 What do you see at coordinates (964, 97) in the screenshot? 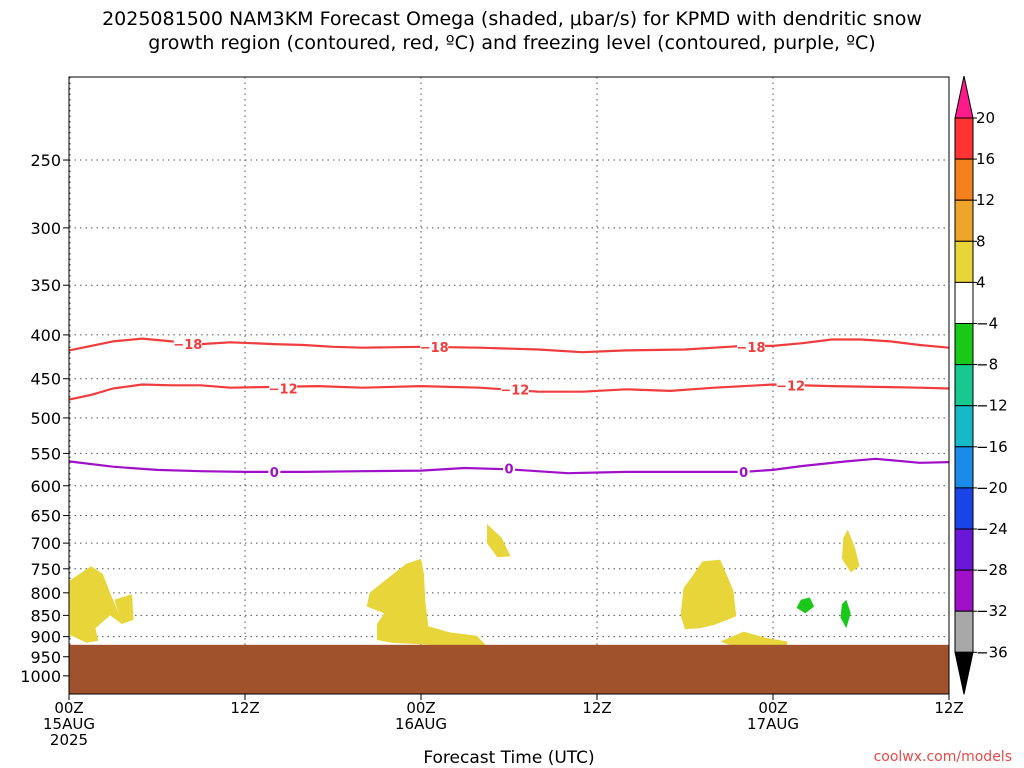
I see `colorbar-arrow-top` at bounding box center [964, 97].